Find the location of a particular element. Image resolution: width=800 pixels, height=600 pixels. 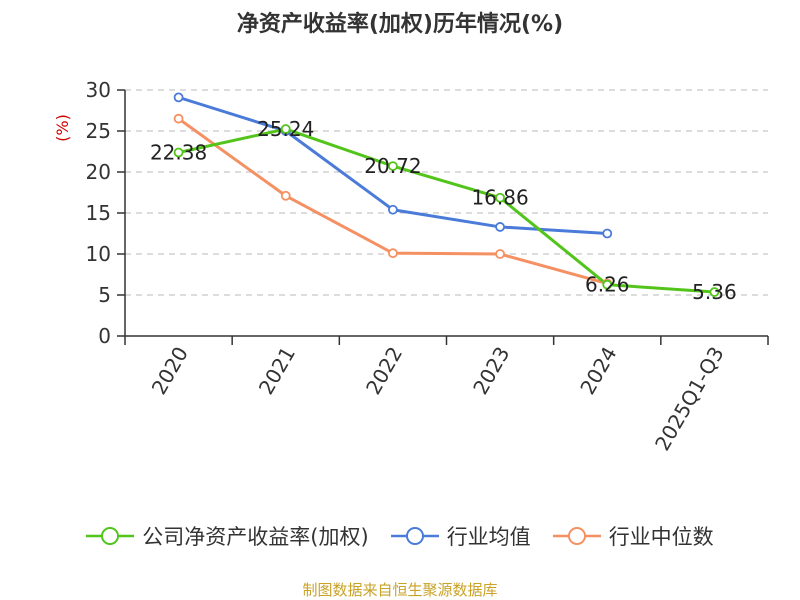

y-tick-label: 10 is located at coordinates (98, 254).